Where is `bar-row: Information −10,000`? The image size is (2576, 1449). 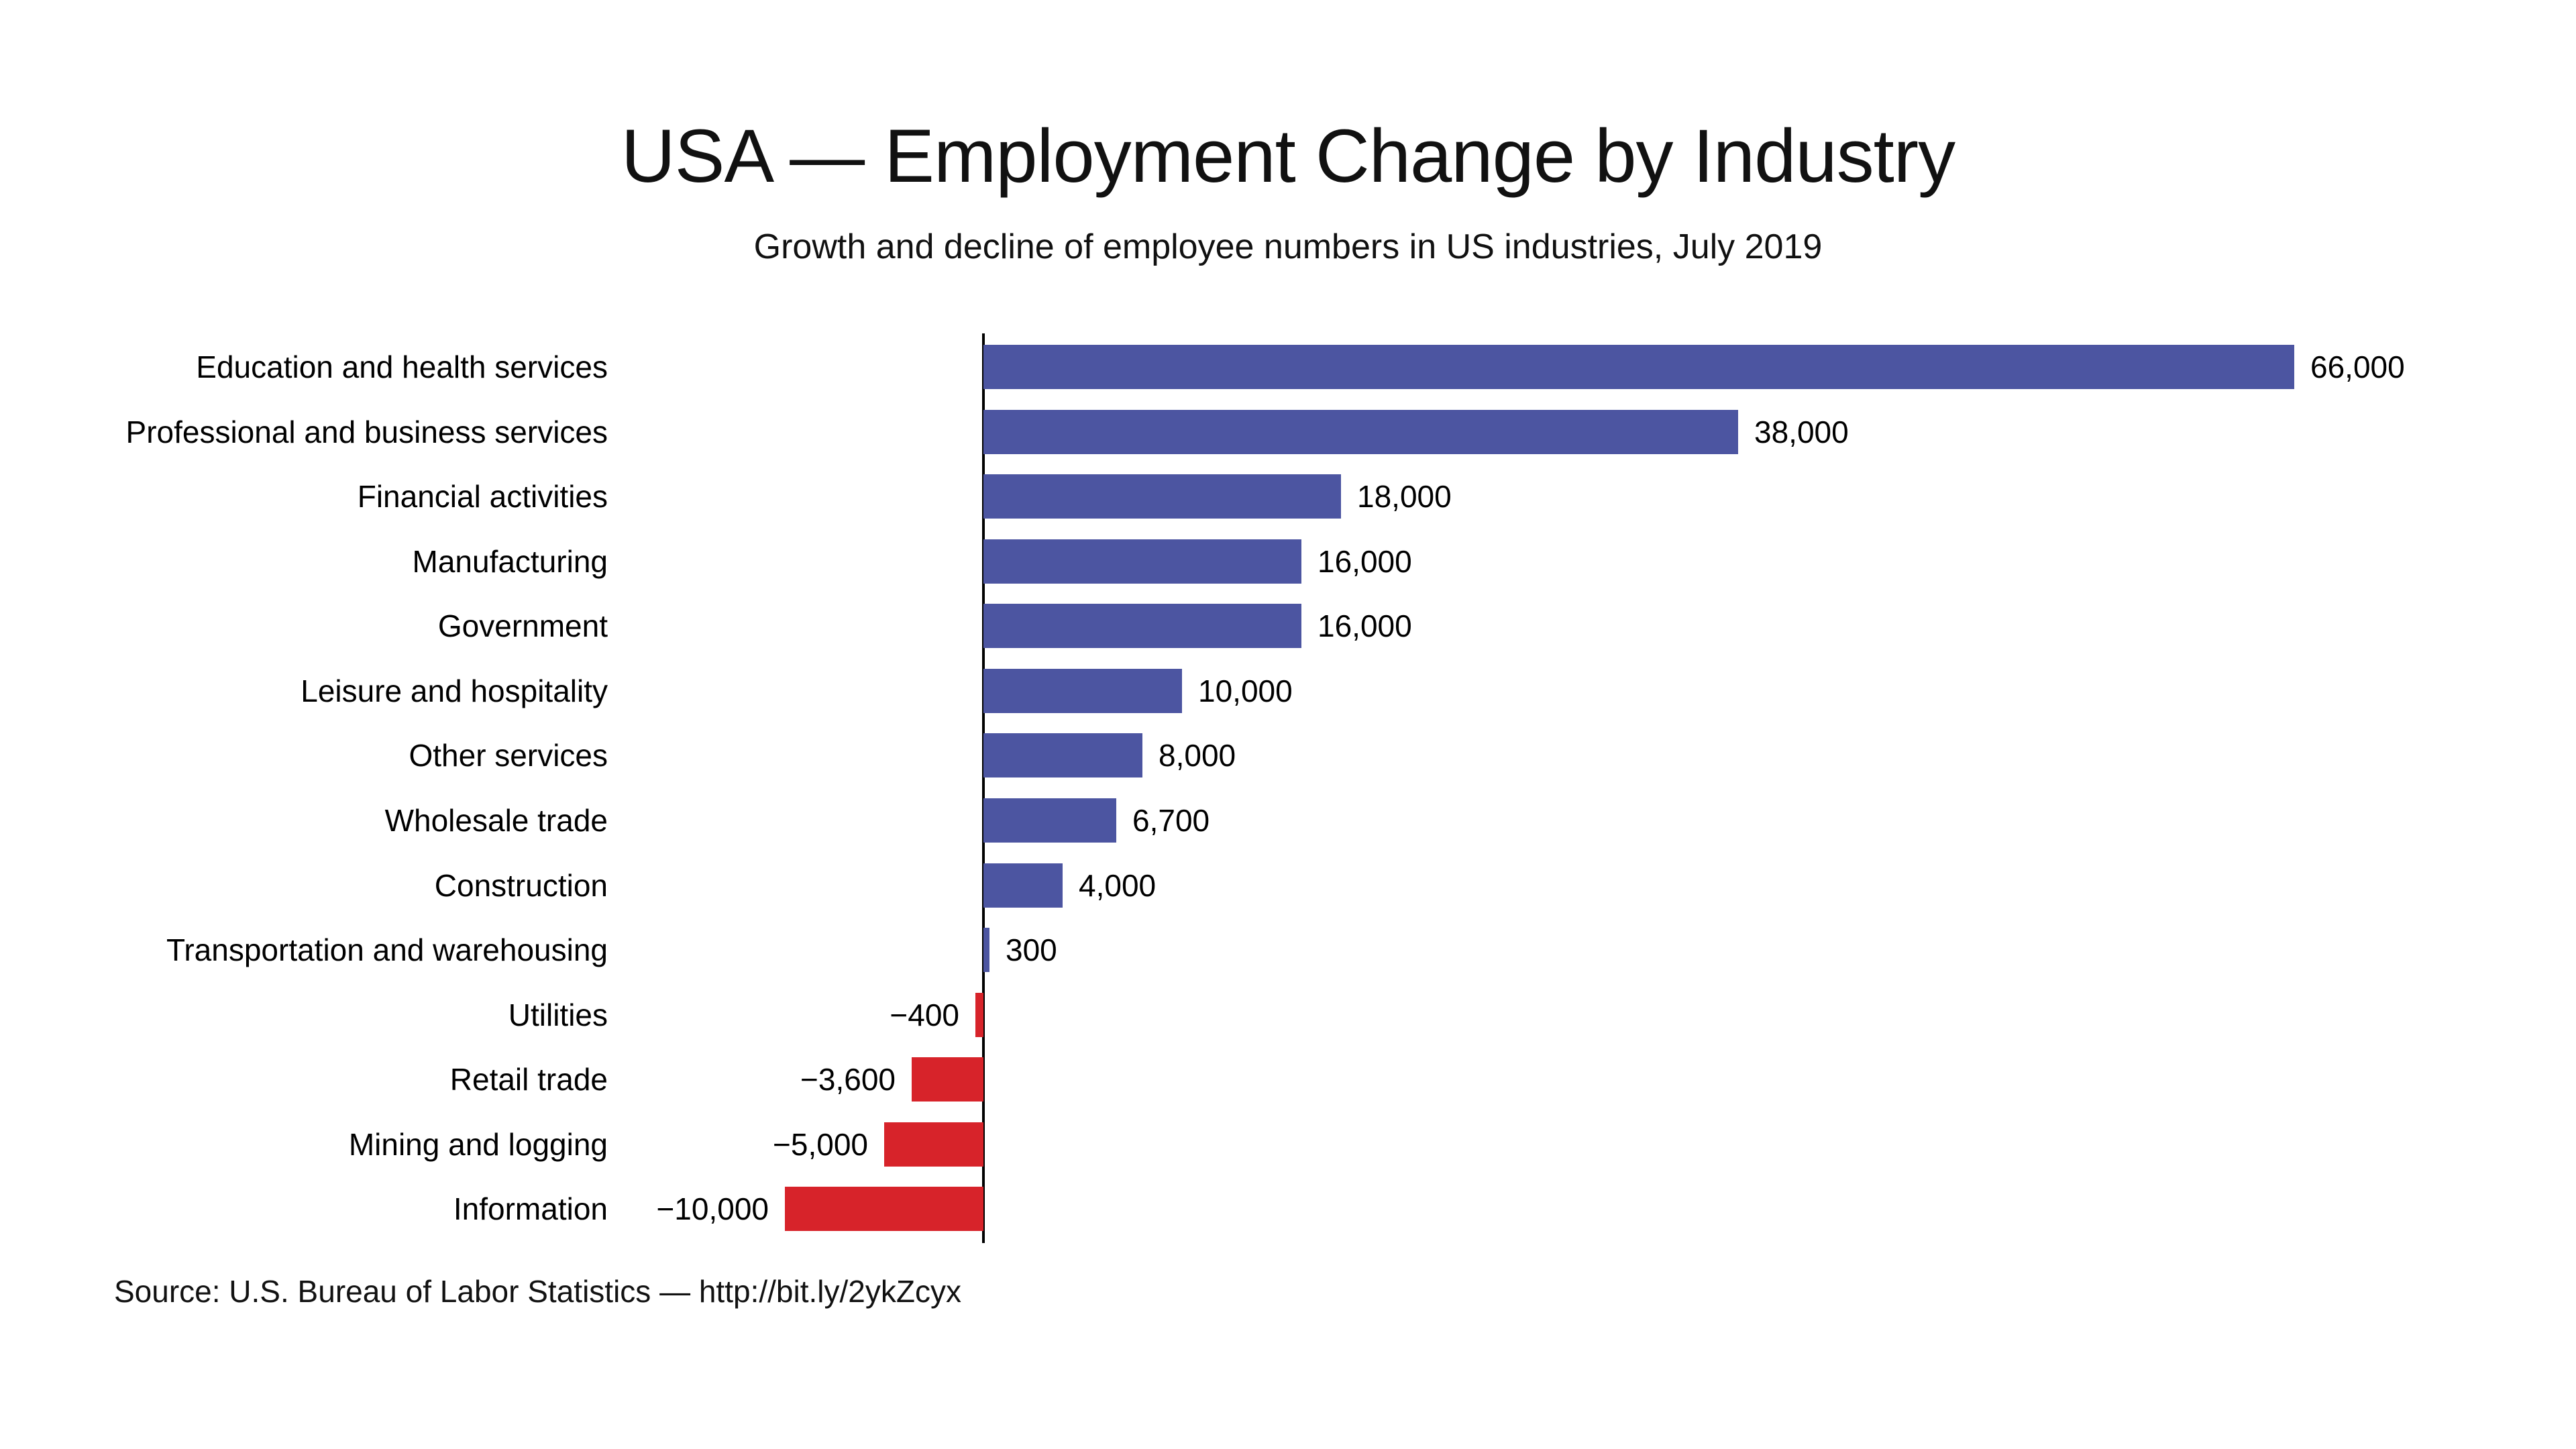 bar-row: Information −10,000 is located at coordinates (1288, 1209).